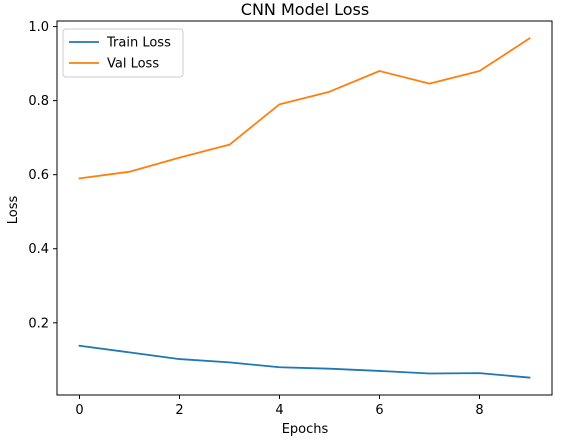 This screenshot has width=571, height=441. Describe the element at coordinates (138, 43) in the screenshot. I see `legend-label-0: Train Loss` at that location.